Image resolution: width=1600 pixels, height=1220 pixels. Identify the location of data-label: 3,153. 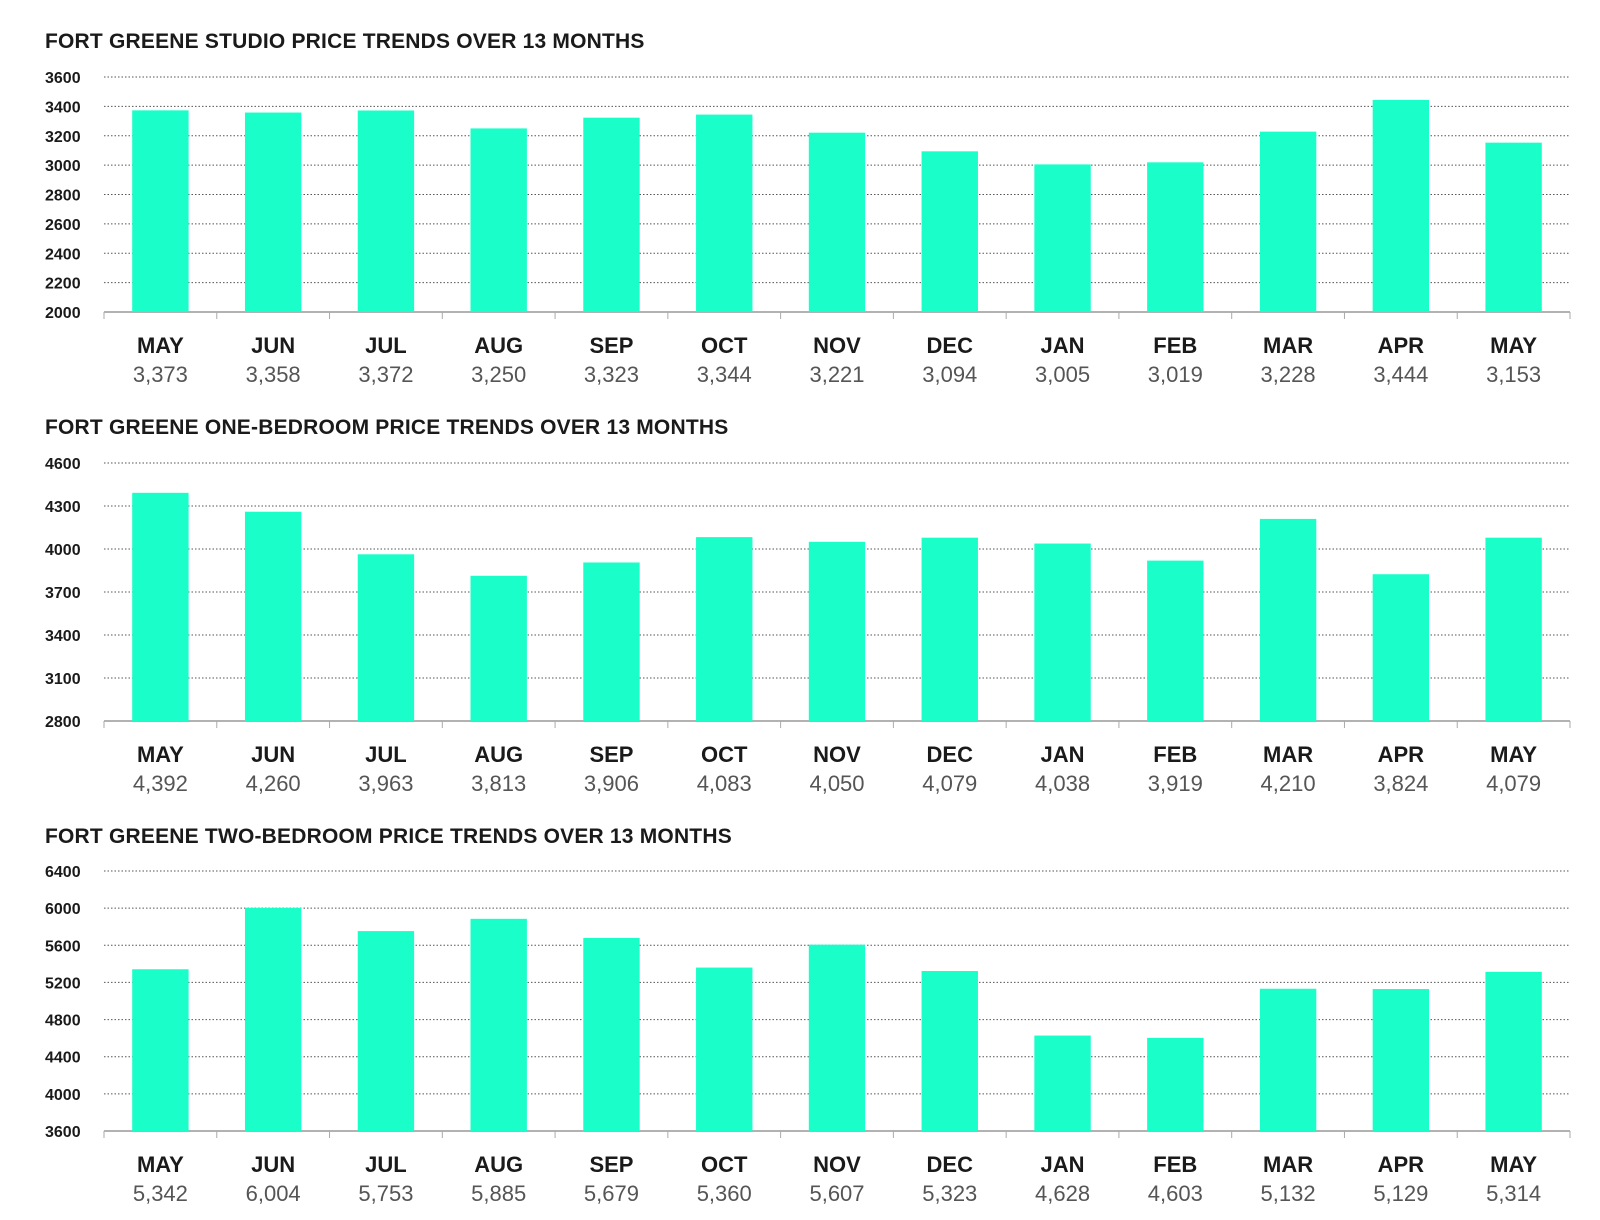
(1513, 374).